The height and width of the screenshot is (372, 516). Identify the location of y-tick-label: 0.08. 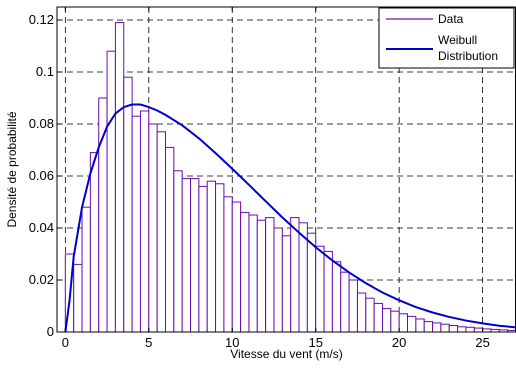
(41, 123).